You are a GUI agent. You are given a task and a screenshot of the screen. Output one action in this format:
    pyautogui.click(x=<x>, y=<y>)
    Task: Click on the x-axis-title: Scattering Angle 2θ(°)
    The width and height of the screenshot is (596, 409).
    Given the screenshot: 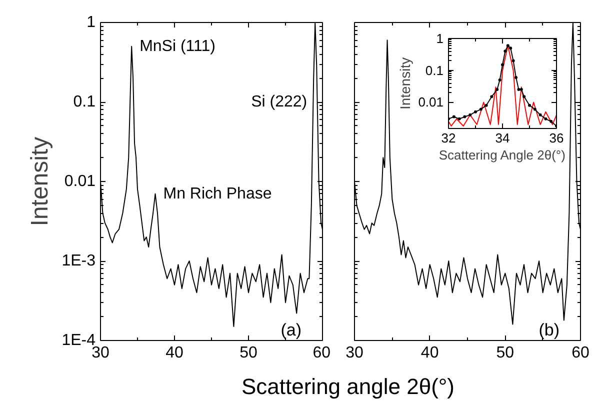 What is the action you would take?
    pyautogui.click(x=502, y=155)
    